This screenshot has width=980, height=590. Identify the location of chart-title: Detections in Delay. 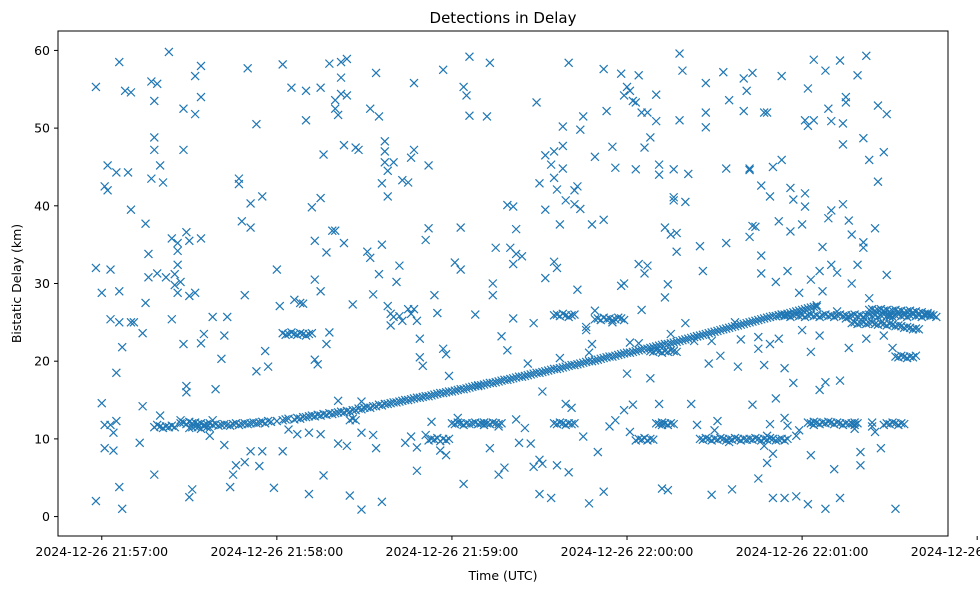
(503, 18).